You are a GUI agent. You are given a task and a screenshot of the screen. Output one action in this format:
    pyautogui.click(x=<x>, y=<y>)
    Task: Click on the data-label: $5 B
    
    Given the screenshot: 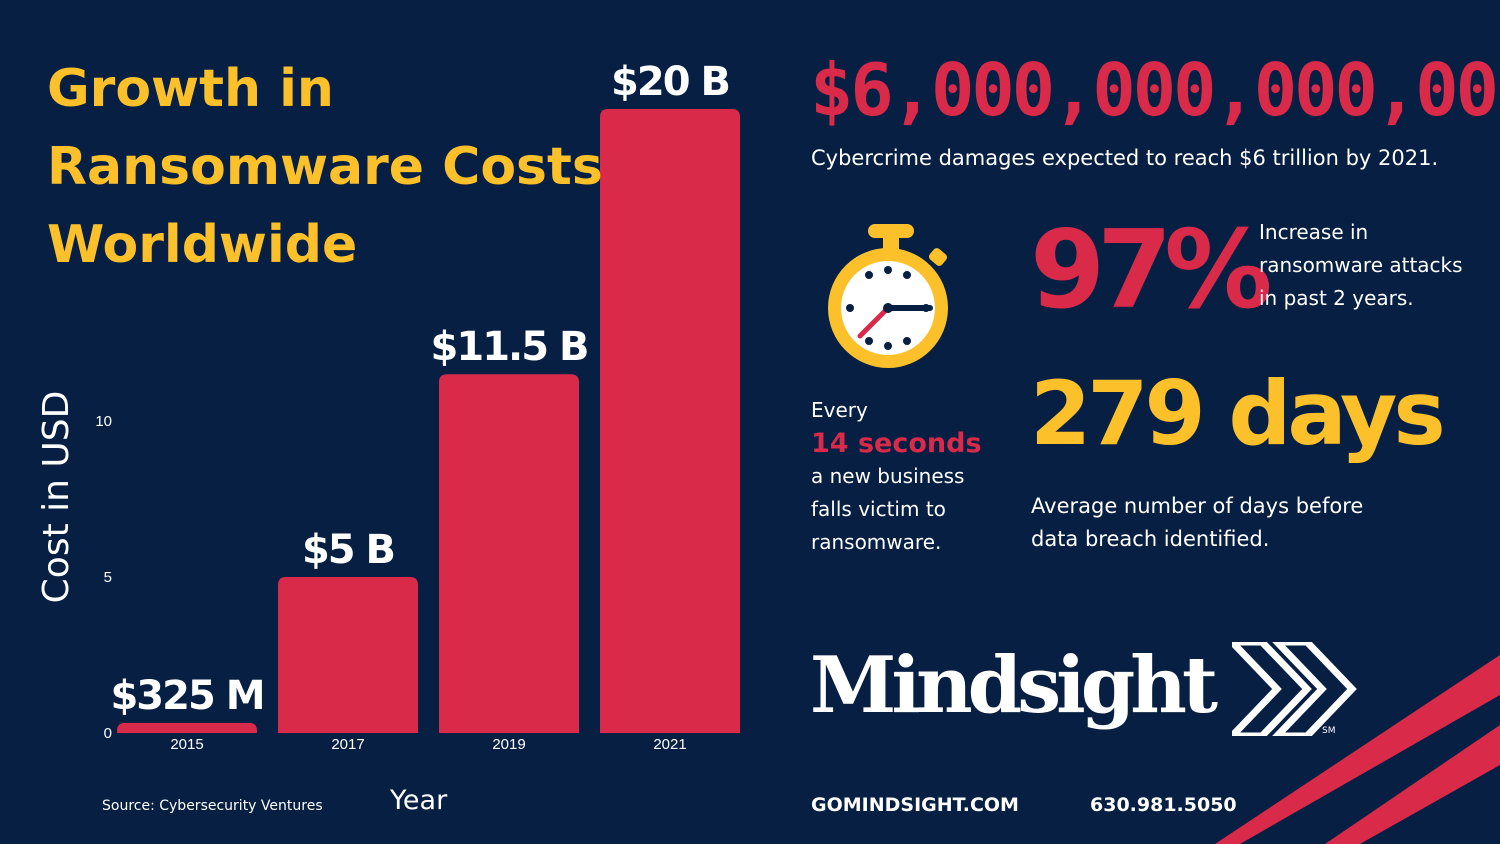 What is the action you would take?
    pyautogui.click(x=348, y=550)
    